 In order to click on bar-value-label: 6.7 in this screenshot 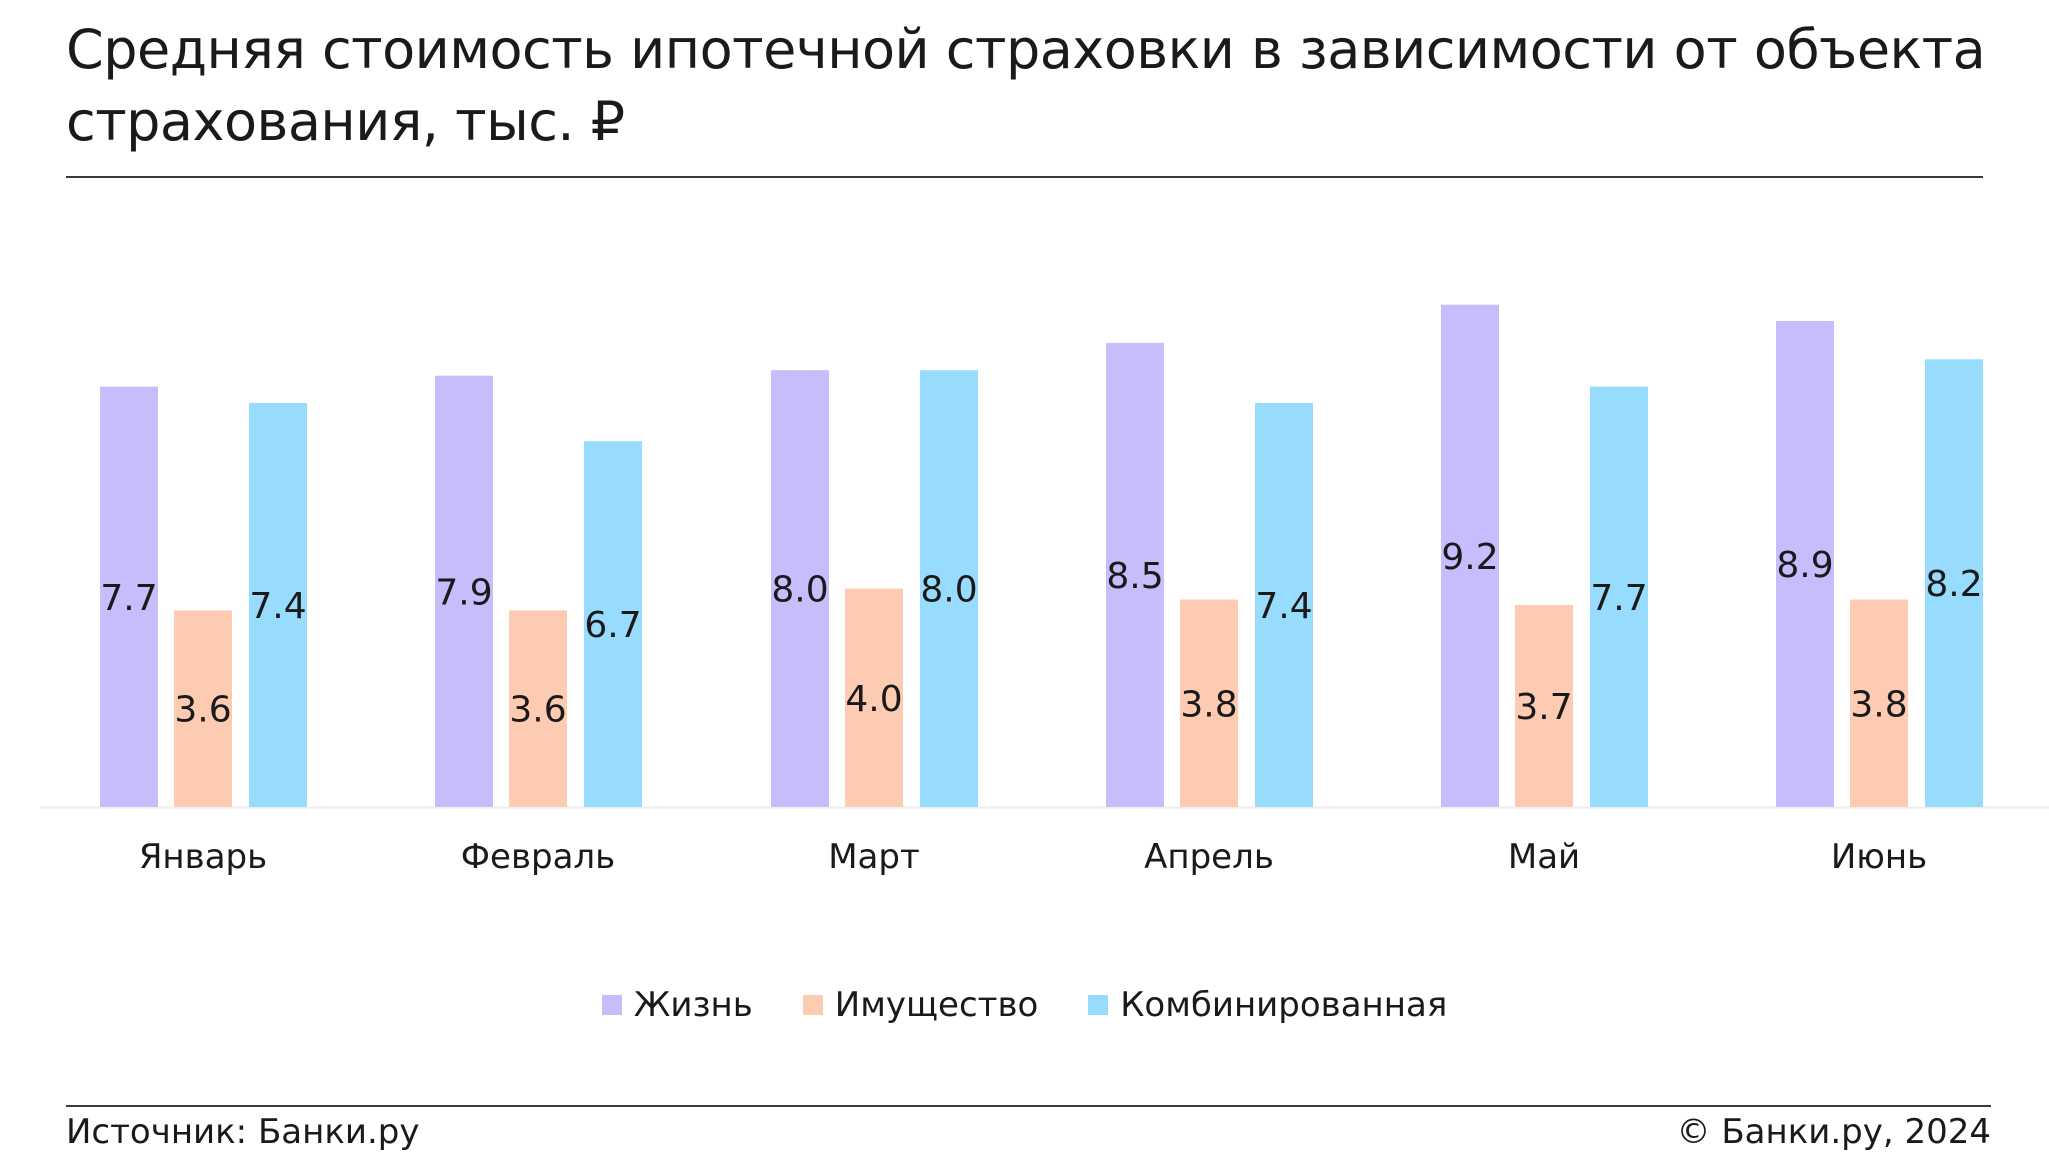, I will do `click(612, 625)`.